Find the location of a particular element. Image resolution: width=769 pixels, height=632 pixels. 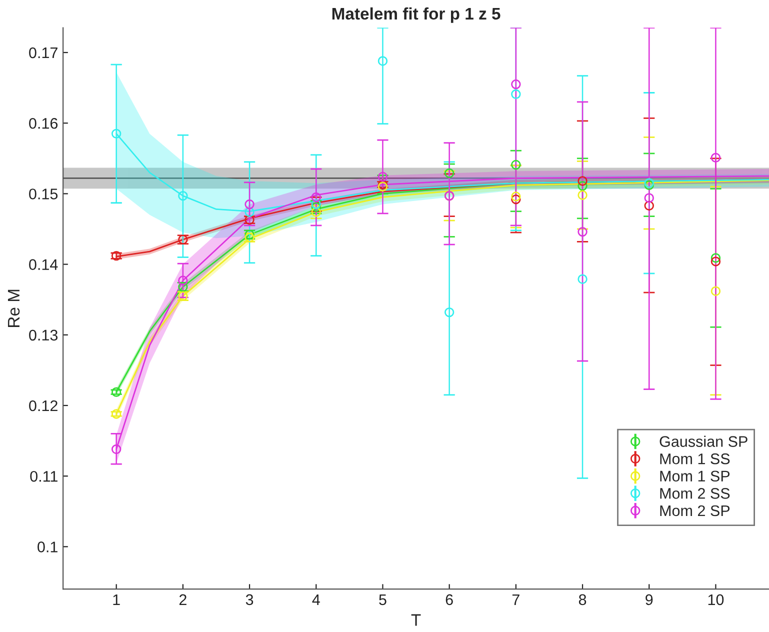

x-tick-label: 1 is located at coordinates (116, 599).